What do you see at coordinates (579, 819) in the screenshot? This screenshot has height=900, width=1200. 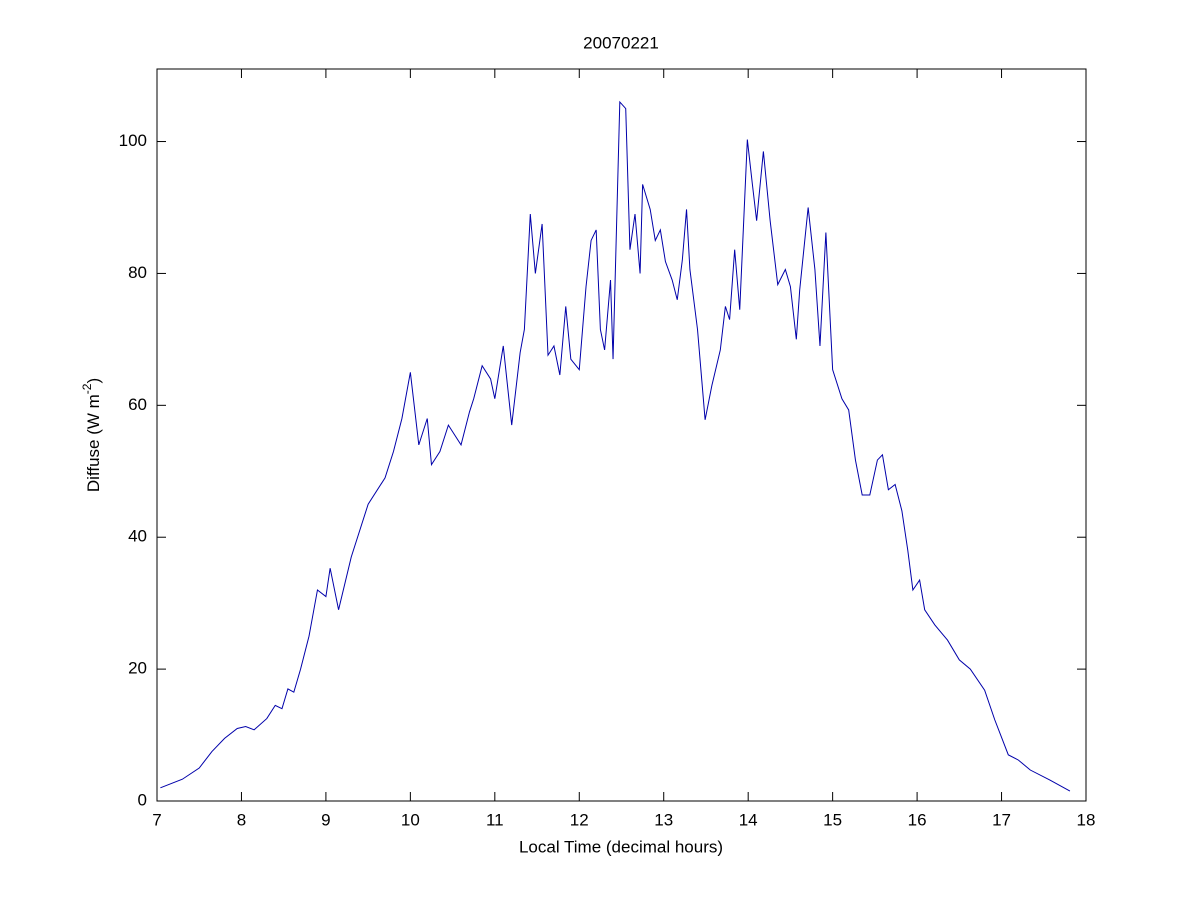 I see `x-tick-label: 12` at bounding box center [579, 819].